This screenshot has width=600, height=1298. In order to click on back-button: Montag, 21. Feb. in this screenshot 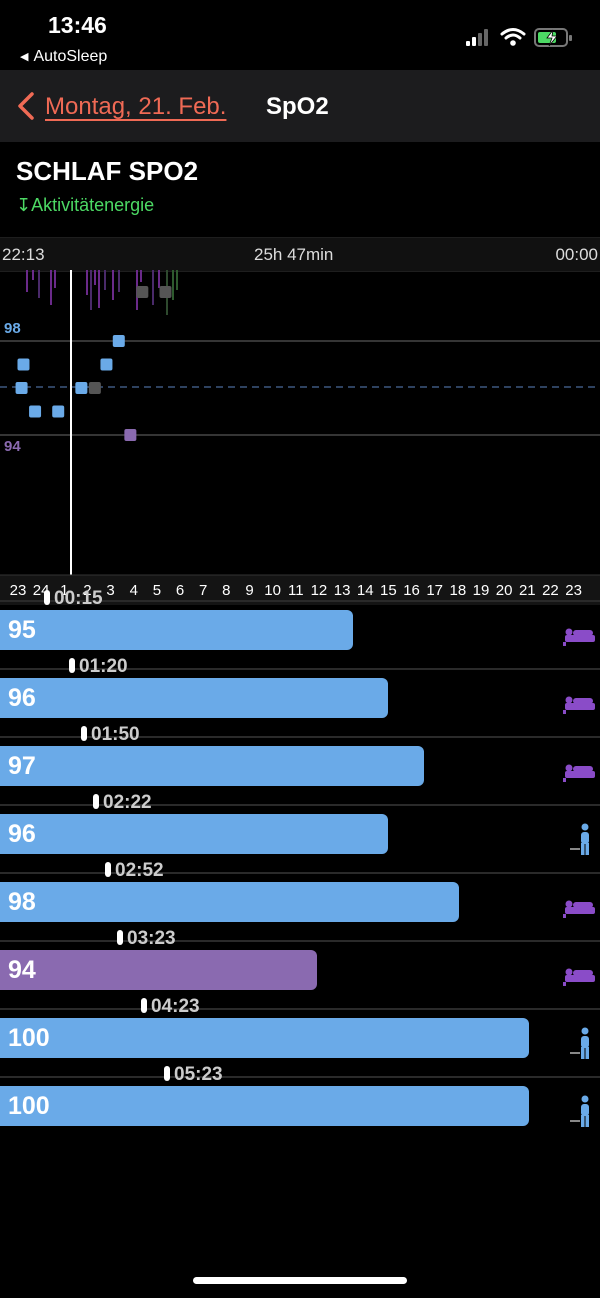, I will do `click(136, 106)`.